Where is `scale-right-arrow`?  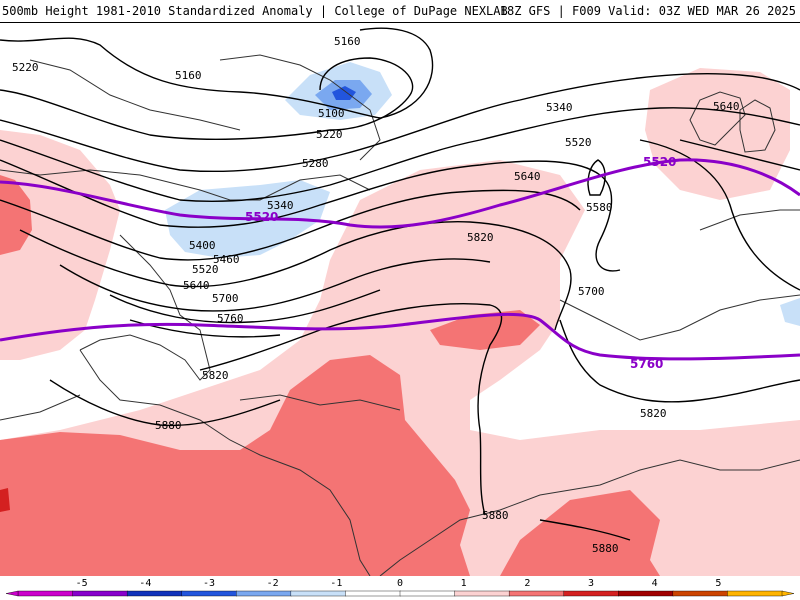
scale-right-arrow is located at coordinates (788, 593).